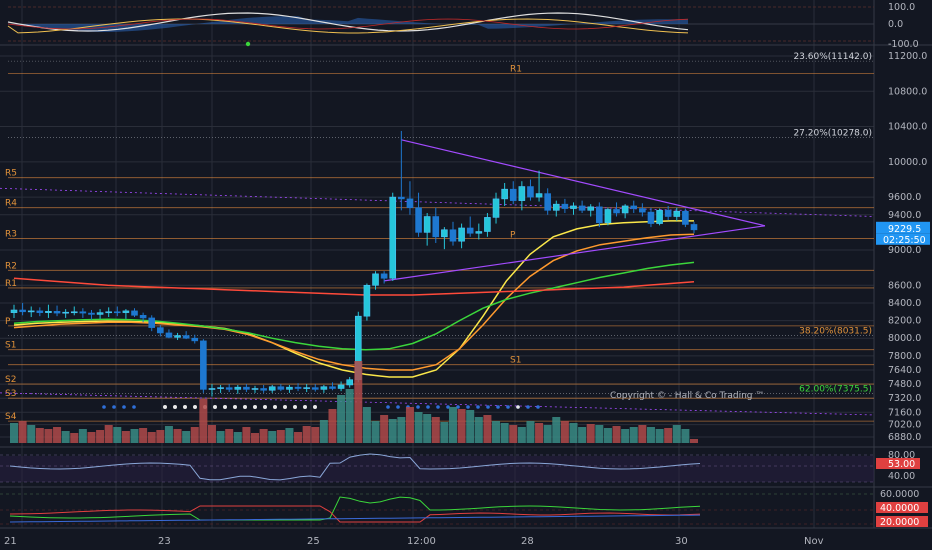 This screenshot has height=550, width=932. I want to click on time-axis-tick-label: 12:00, so click(421, 541).